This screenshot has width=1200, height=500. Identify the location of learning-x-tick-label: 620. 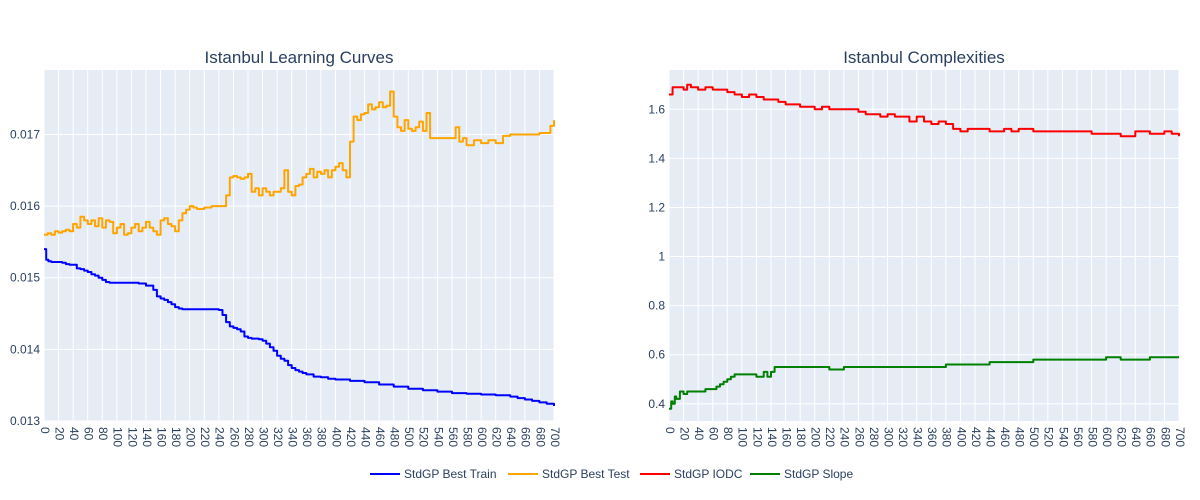
(497, 437).